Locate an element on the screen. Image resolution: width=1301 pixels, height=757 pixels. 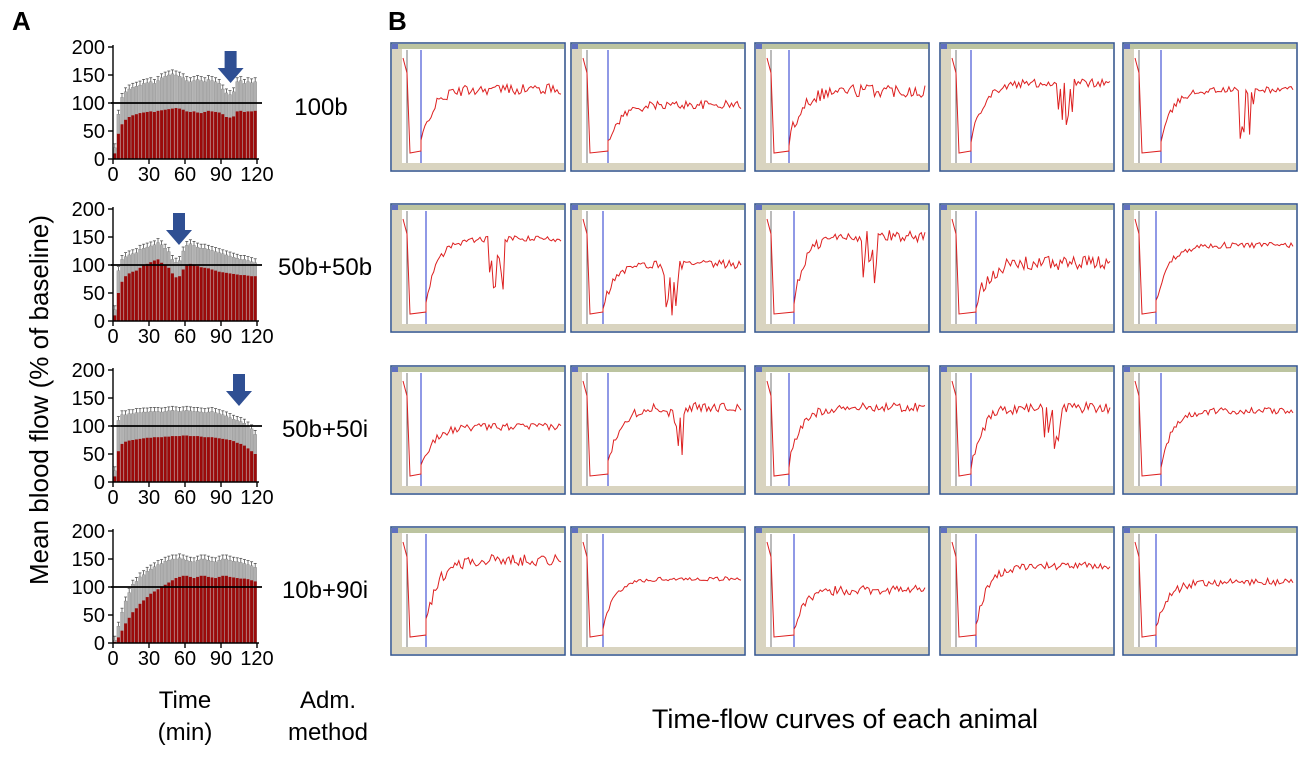
y-tick-label: 100 is located at coordinates (88, 266).